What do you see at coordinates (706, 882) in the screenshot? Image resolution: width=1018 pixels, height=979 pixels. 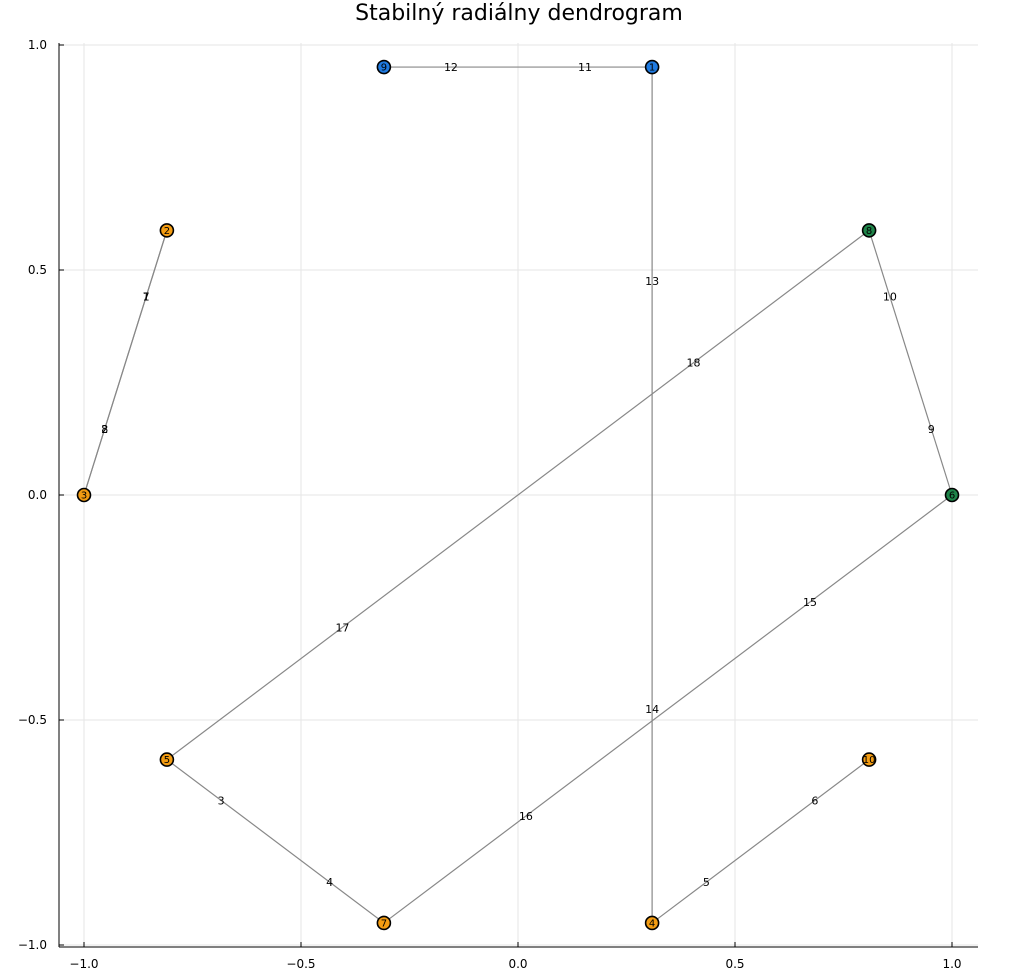 I see `edge-label: 5` at bounding box center [706, 882].